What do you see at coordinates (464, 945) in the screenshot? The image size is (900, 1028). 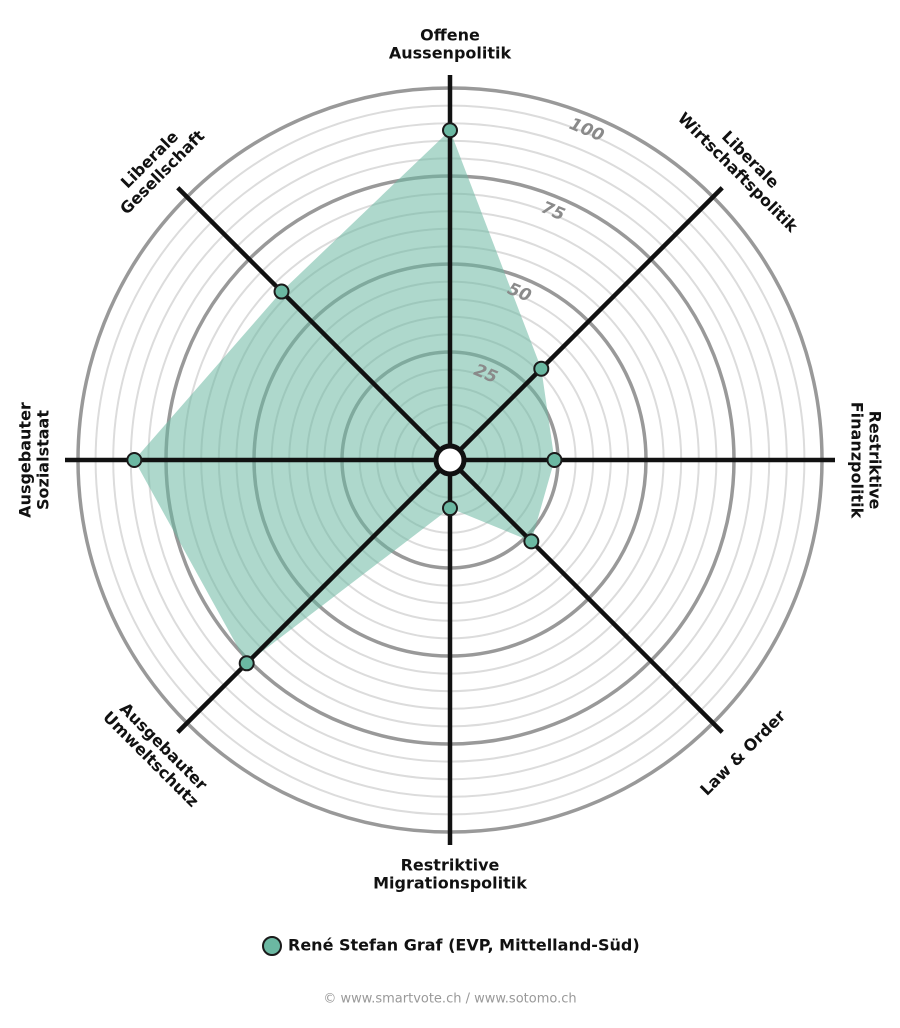 I see `legend-label: René Stefan Graf (EVP, Mittelland-Süd)` at bounding box center [464, 945].